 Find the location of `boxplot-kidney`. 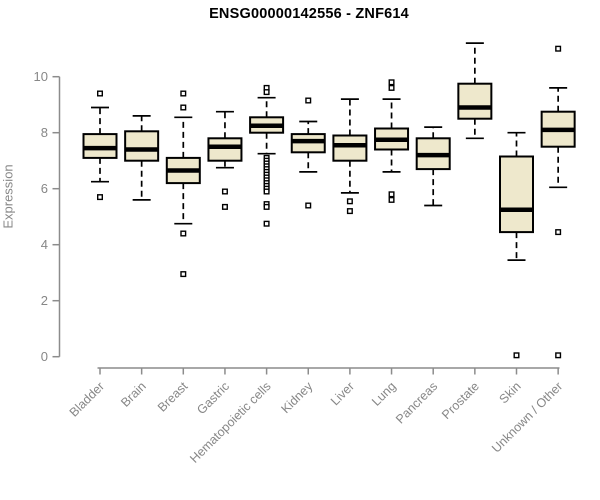

boxplot-kidney is located at coordinates (308, 153).